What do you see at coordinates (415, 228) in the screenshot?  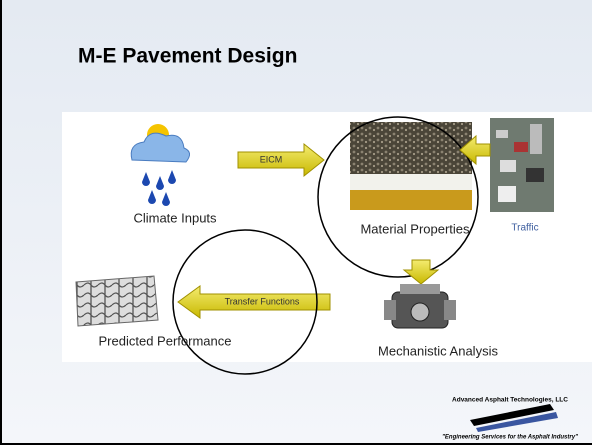 I see `node-label: Material Properties` at bounding box center [415, 228].